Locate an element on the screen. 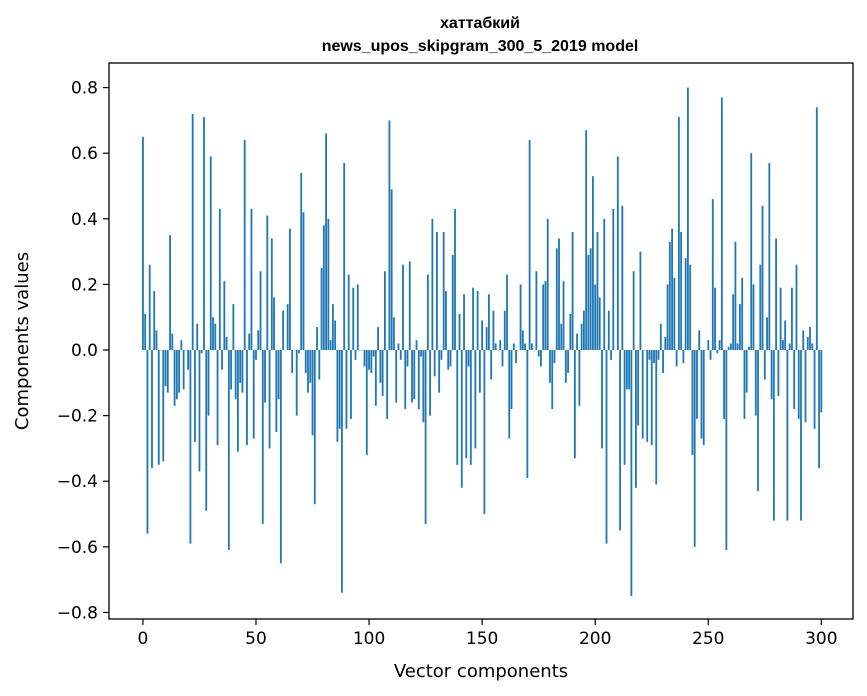 This screenshot has height=696, width=867. x-tick-label: 0 is located at coordinates (143, 639).